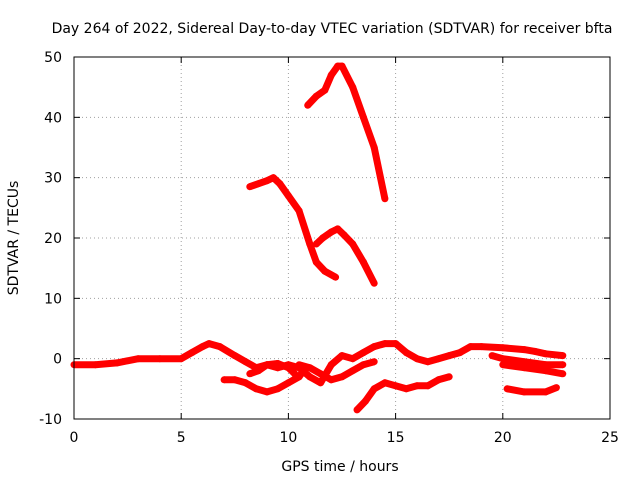 The image size is (640, 480). What do you see at coordinates (74, 438) in the screenshot?
I see `x-tick-label: 0` at bounding box center [74, 438].